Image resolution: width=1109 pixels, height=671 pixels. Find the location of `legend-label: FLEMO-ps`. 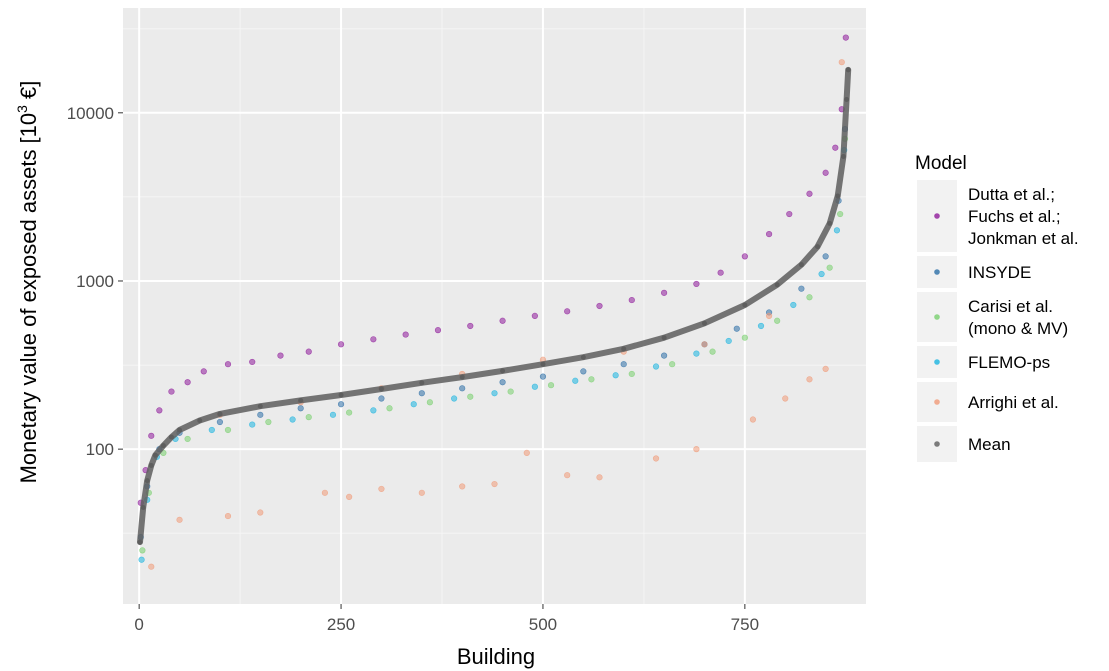

legend-label: FLEMO-ps is located at coordinates (1009, 362).